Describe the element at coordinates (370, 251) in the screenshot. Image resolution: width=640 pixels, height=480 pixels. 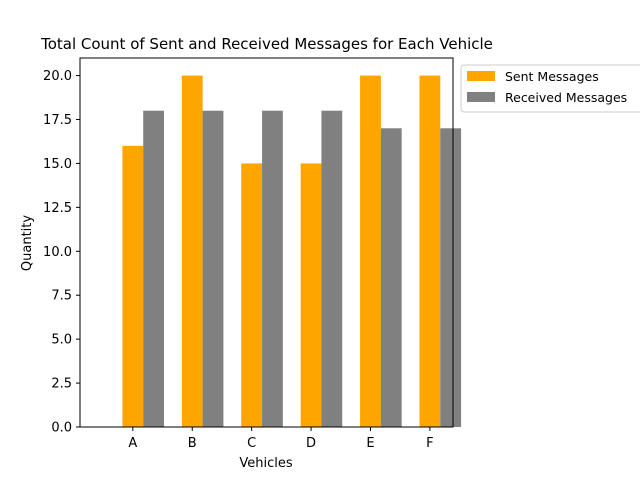
I see `bar-sent-e` at that location.